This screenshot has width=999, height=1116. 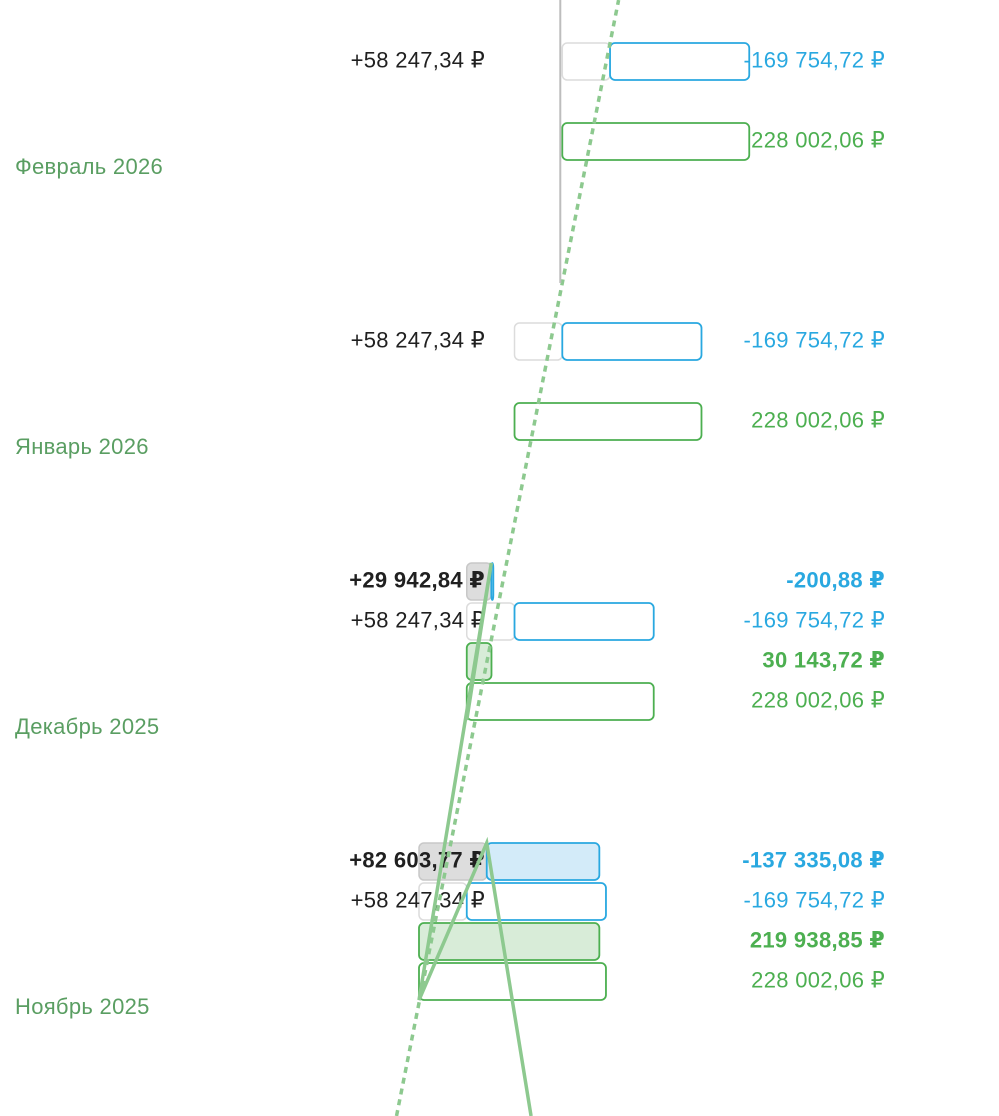 What do you see at coordinates (87, 726) in the screenshot?
I see `month-label: Декабрь 2025` at bounding box center [87, 726].